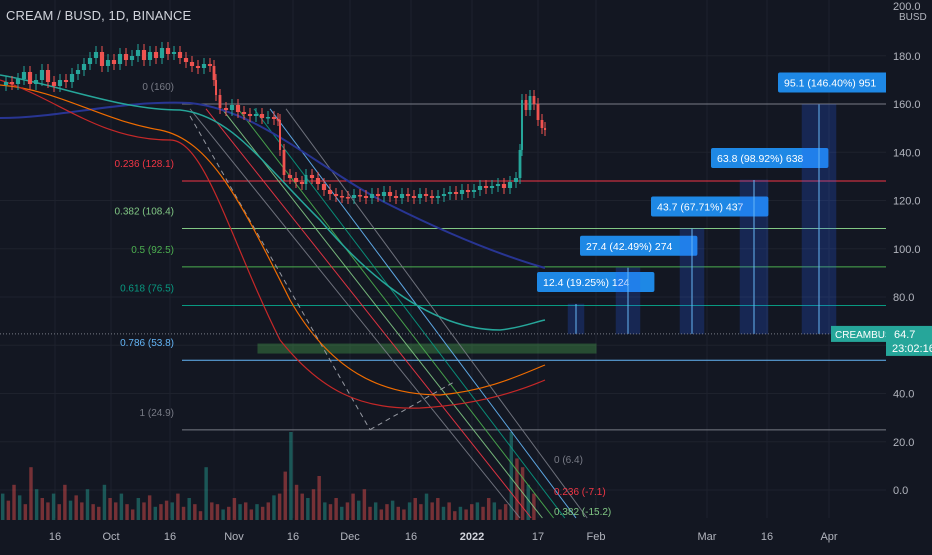 This screenshot has height=555, width=932. I want to click on target-label: 63.8 (98.92%) 638, so click(760, 159).